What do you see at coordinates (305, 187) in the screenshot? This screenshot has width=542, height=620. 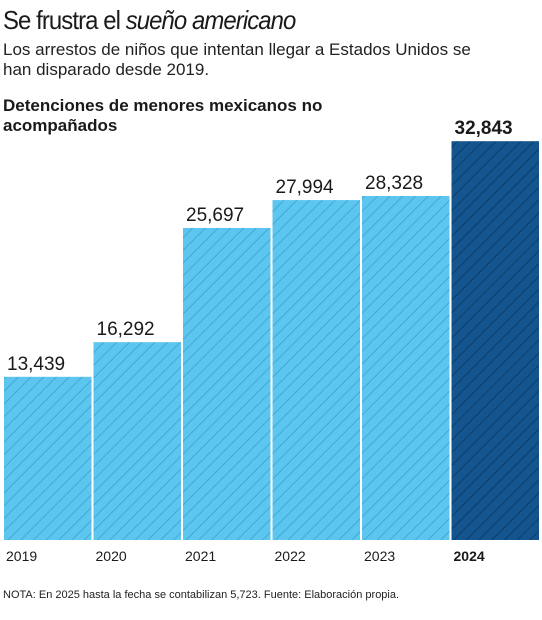 I see `value-label-2022: 27,994` at bounding box center [305, 187].